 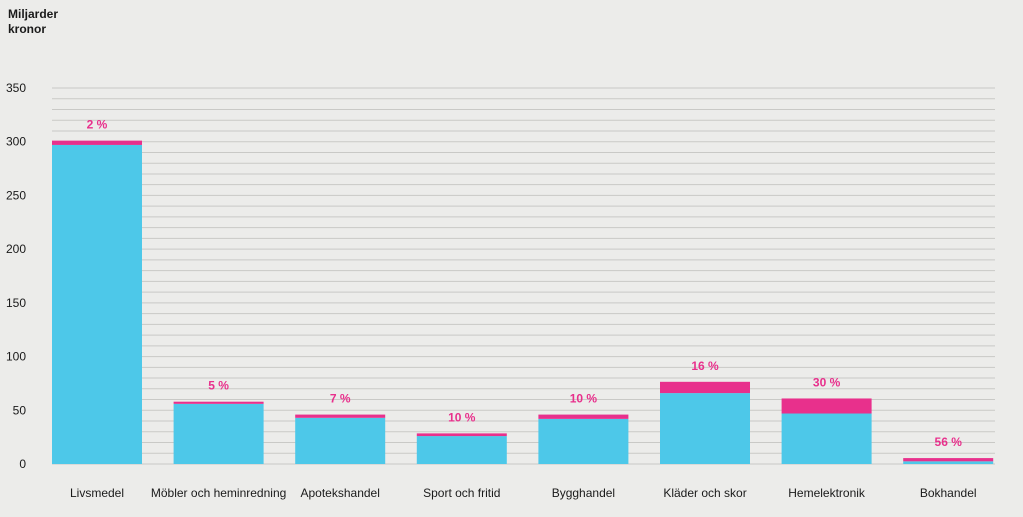 What do you see at coordinates (704, 493) in the screenshot?
I see `x-category-label: Kläder och skor` at bounding box center [704, 493].